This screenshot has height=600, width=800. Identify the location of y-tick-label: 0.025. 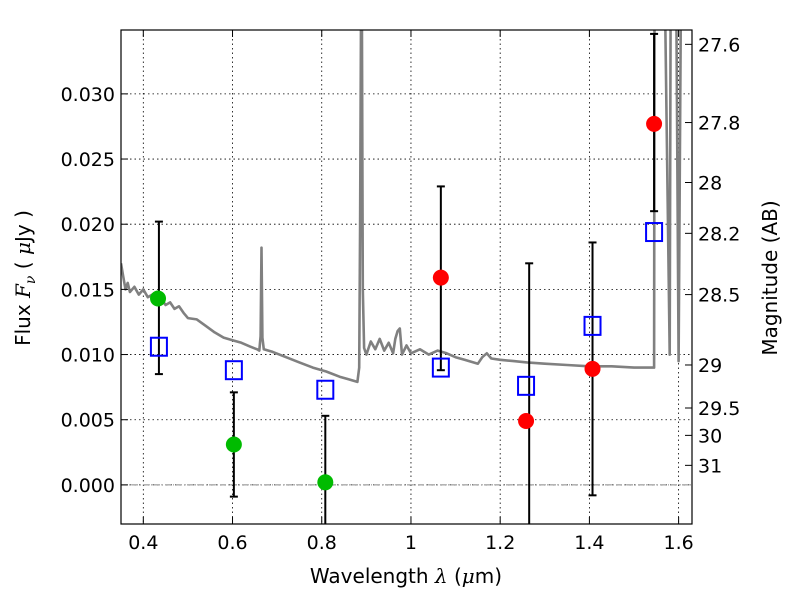
(88, 160).